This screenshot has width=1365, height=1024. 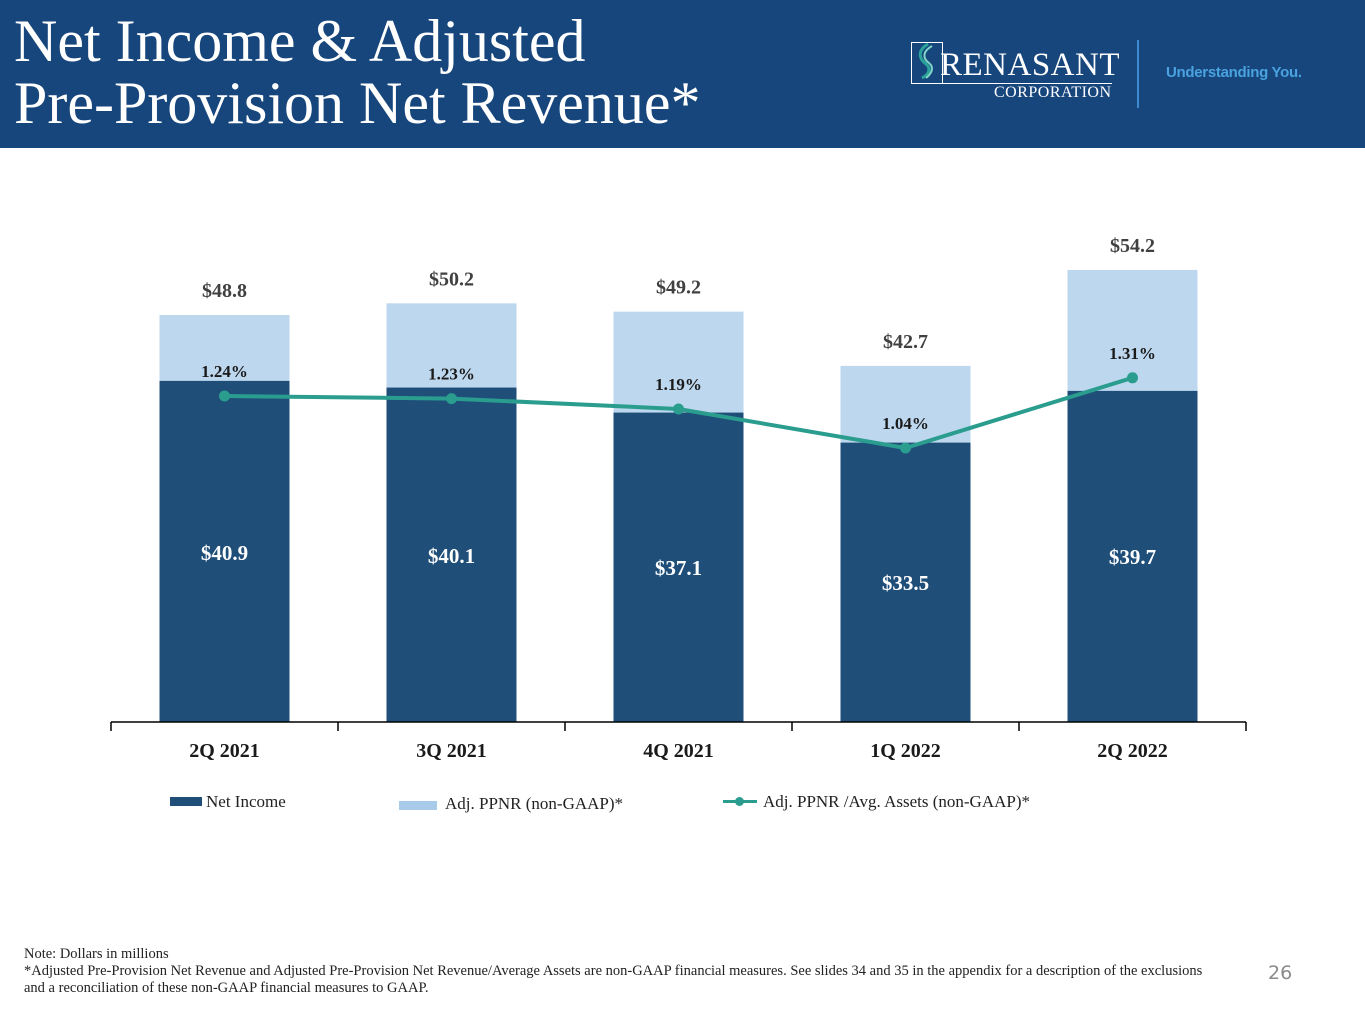 I want to click on data-label-net-income: $39.7, so click(x=1132, y=557).